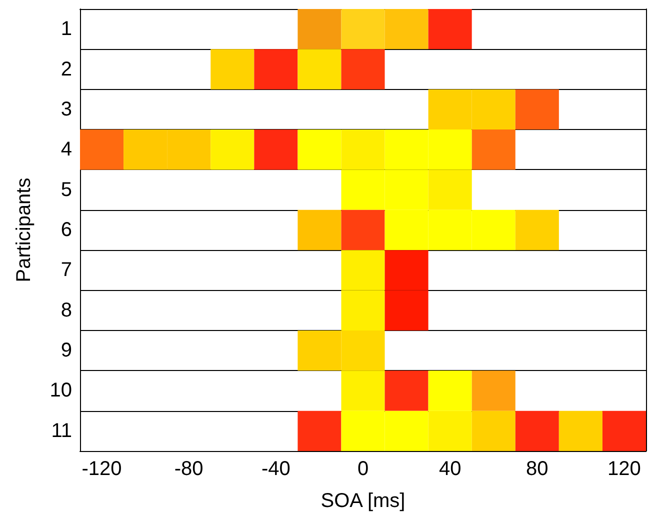 Image resolution: width=656 pixels, height=518 pixels. I want to click on y-tick-label: 7, so click(66, 270).